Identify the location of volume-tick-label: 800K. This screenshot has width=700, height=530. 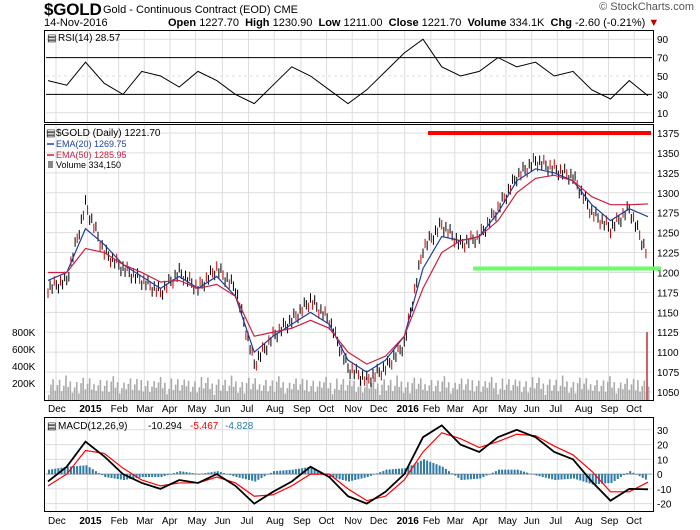
(24, 333).